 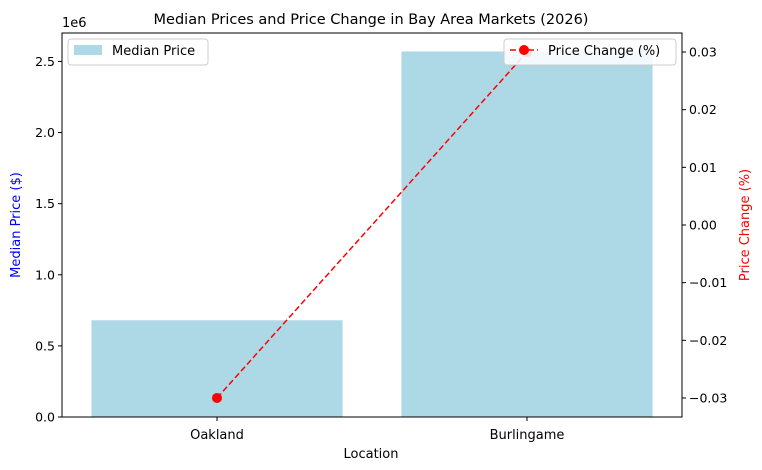 What do you see at coordinates (708, 397) in the screenshot?
I see `right-tick-label: −0.03` at bounding box center [708, 397].